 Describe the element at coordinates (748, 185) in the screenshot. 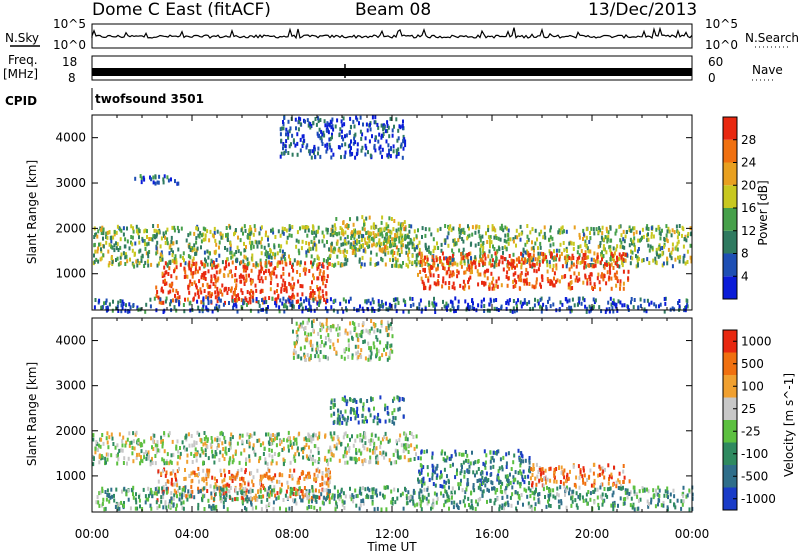

I see `colorbar-tick-label: 20` at that location.